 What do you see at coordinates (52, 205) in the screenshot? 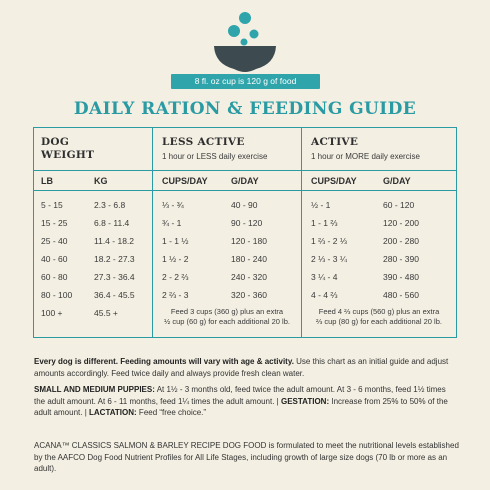
I see `table-cell-lb: 5 - 15` at bounding box center [52, 205].